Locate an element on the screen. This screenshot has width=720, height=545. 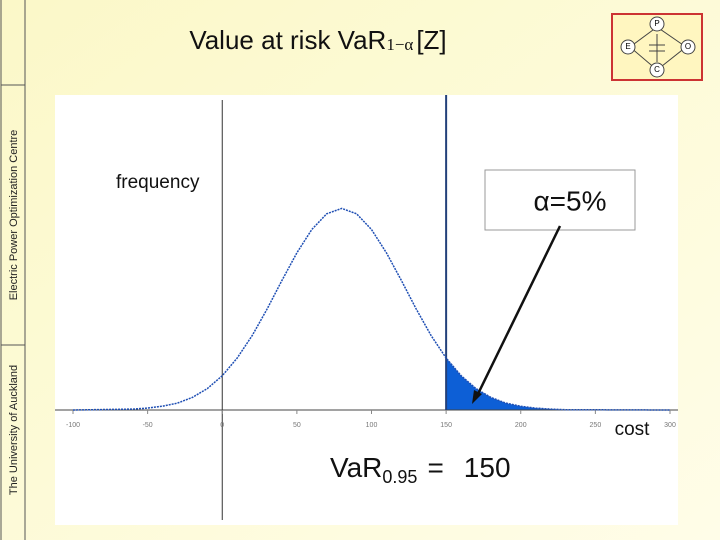
y-axis-label: frequency is located at coordinates (158, 182).